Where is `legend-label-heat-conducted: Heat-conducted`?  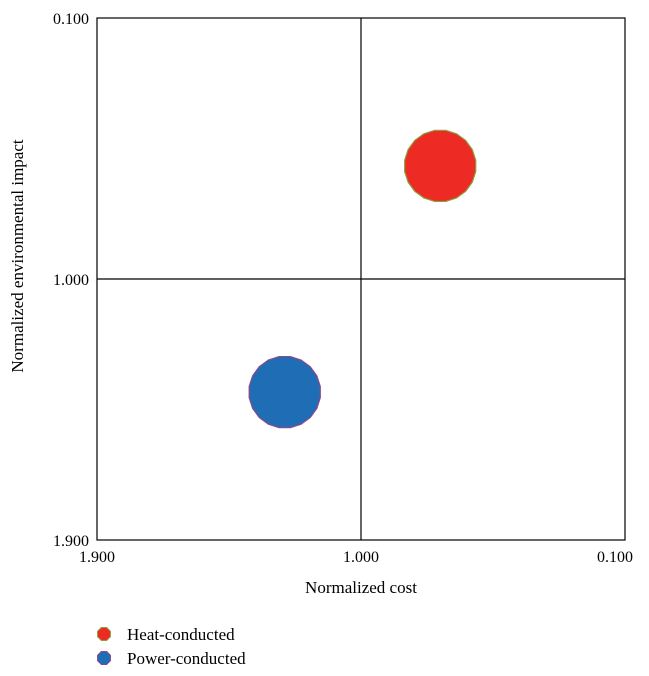 legend-label-heat-conducted: Heat-conducted is located at coordinates (181, 634).